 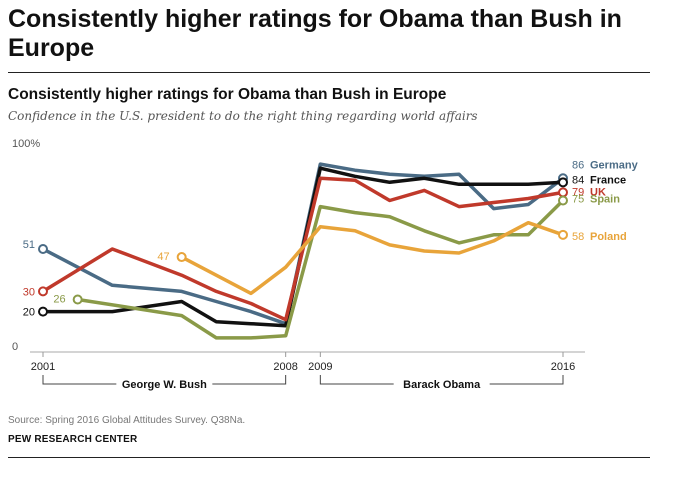 What do you see at coordinates (578, 237) in the screenshot?
I see `end-value-label: 58` at bounding box center [578, 237].